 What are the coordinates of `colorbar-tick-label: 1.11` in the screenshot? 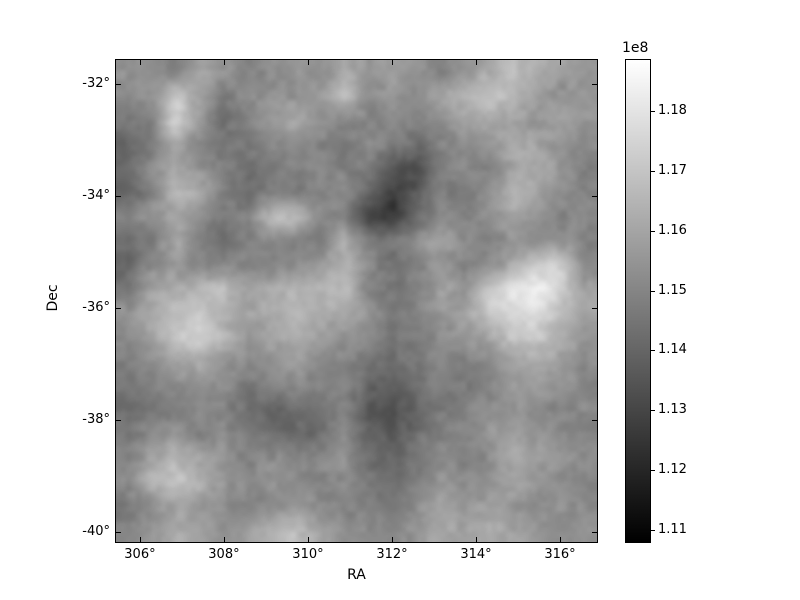 It's located at (672, 530).